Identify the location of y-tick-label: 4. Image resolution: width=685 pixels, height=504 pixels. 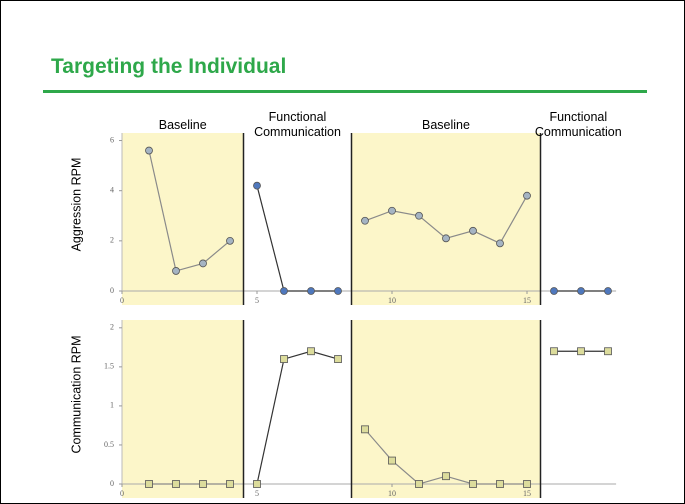
(112, 190).